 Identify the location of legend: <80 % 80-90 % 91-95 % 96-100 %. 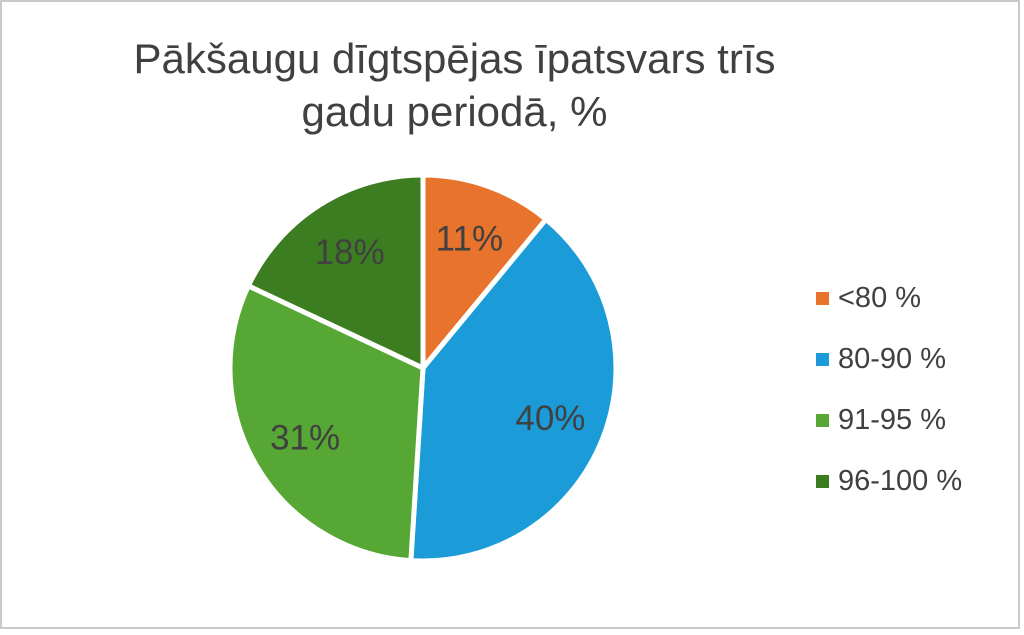
(889, 390).